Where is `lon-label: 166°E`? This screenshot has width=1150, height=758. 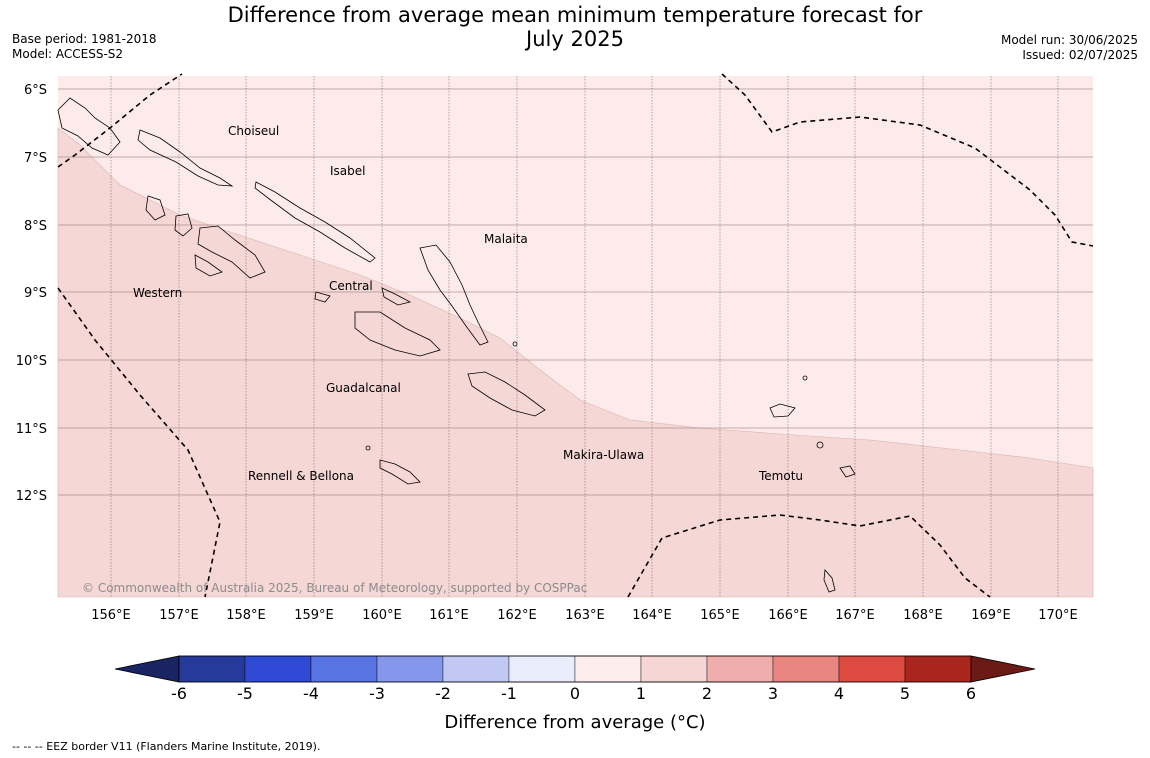 lon-label: 166°E is located at coordinates (788, 615).